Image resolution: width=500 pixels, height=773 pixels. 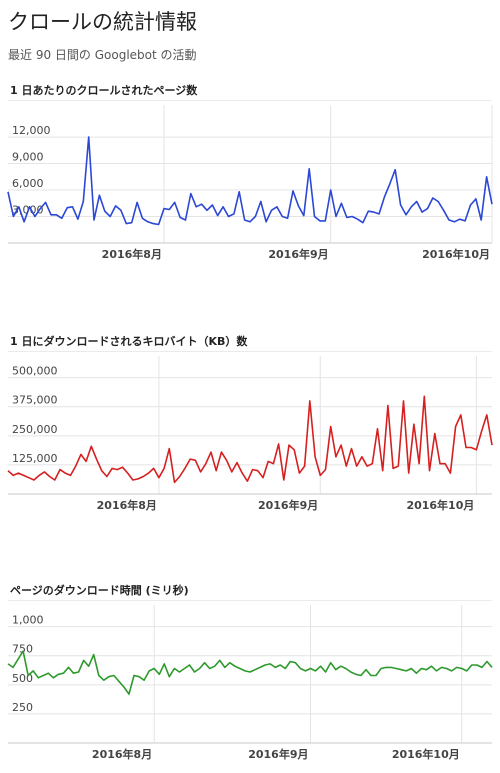 I want to click on y-tick-label: 500,000, so click(x=35, y=371).